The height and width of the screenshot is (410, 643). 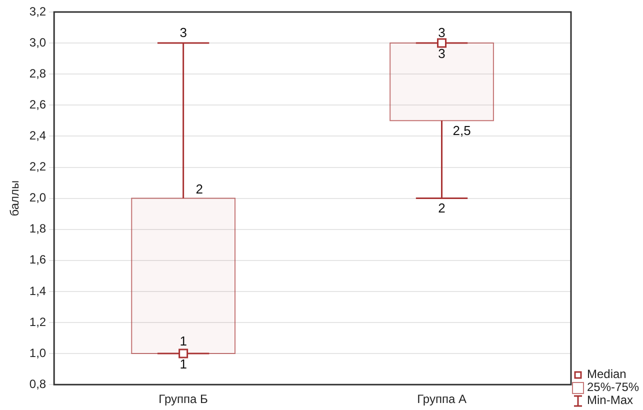 What do you see at coordinates (37, 104) in the screenshot?
I see `y-tick-label: 2,6` at bounding box center [37, 104].